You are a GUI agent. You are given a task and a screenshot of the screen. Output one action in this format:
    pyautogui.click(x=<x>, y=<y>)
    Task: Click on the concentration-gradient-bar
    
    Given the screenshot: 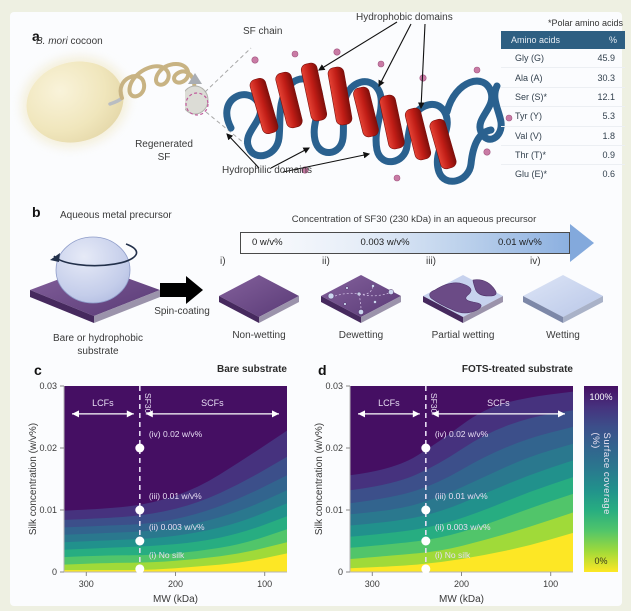 What is the action you would take?
    pyautogui.click(x=405, y=243)
    